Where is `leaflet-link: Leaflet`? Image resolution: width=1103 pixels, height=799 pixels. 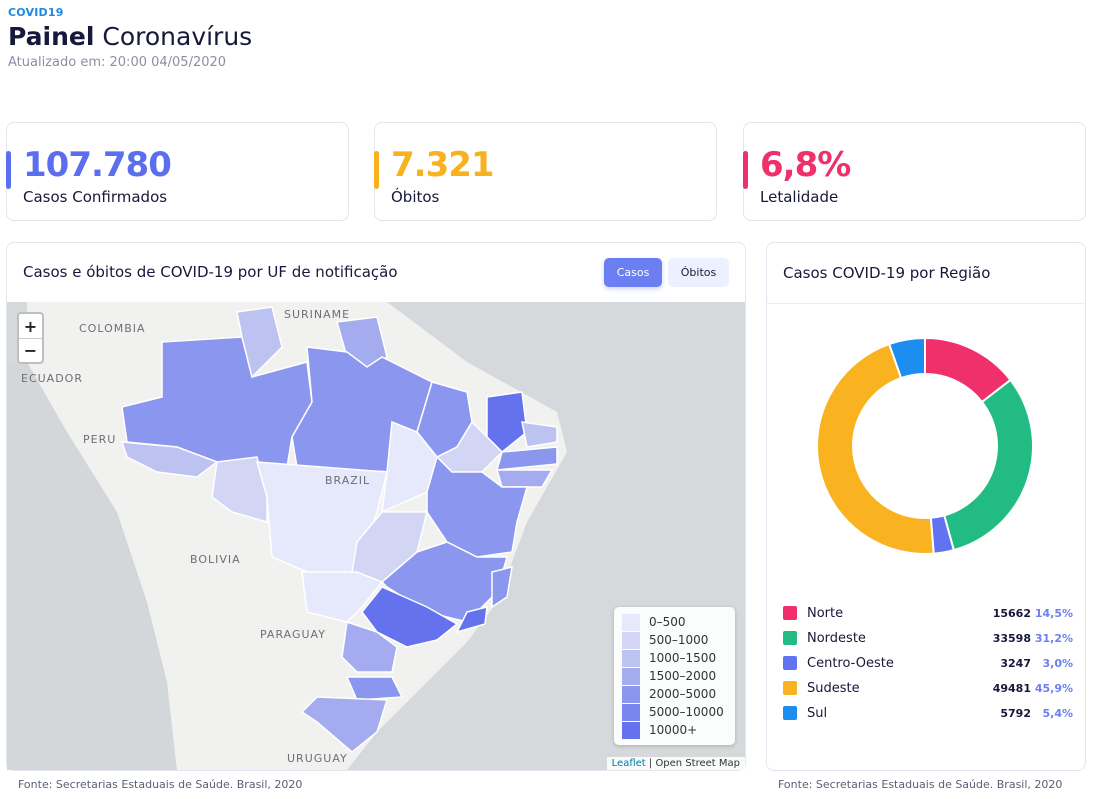
leaflet-link: Leaflet is located at coordinates (628, 763).